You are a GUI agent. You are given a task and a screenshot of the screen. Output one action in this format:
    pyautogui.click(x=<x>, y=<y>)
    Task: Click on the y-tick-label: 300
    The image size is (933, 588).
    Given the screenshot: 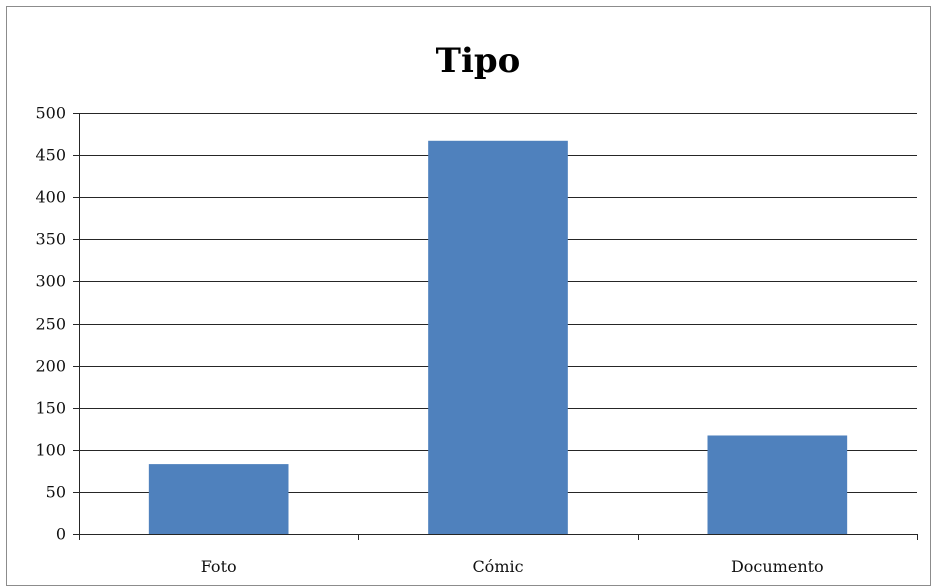 What is the action you would take?
    pyautogui.click(x=50, y=281)
    